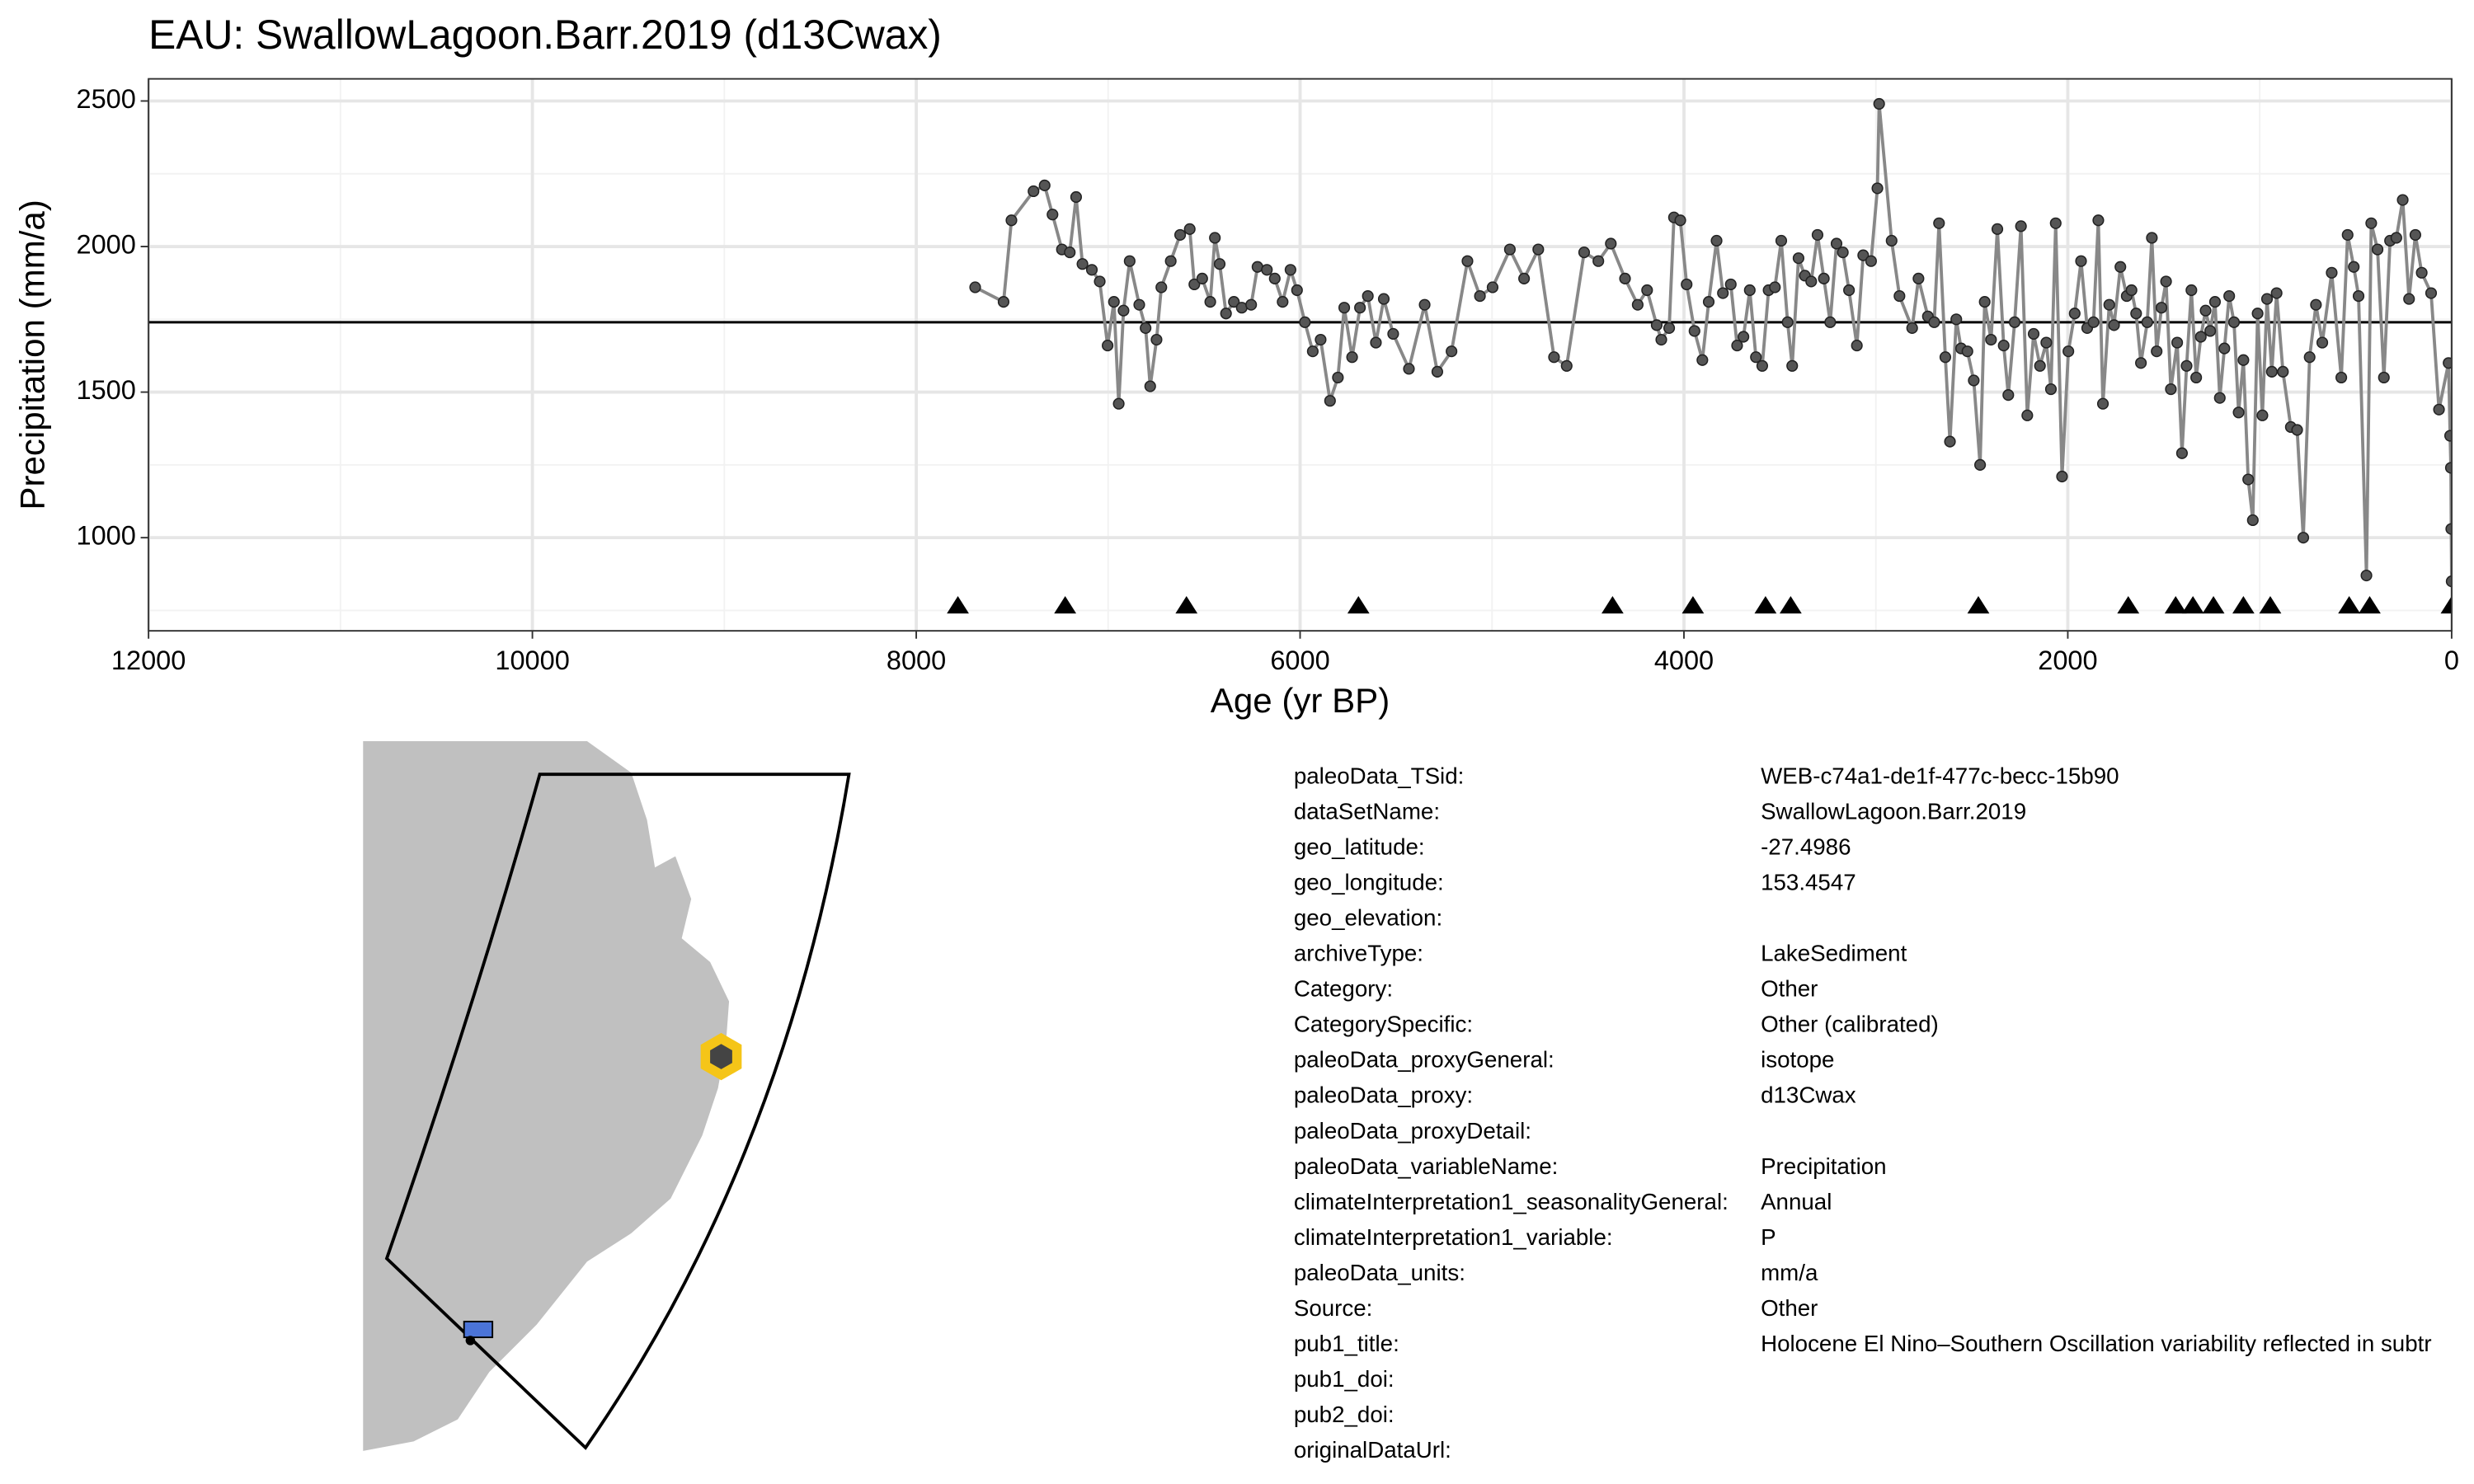  I want to click on metadata-key: dataSetName:, so click(1367, 811).